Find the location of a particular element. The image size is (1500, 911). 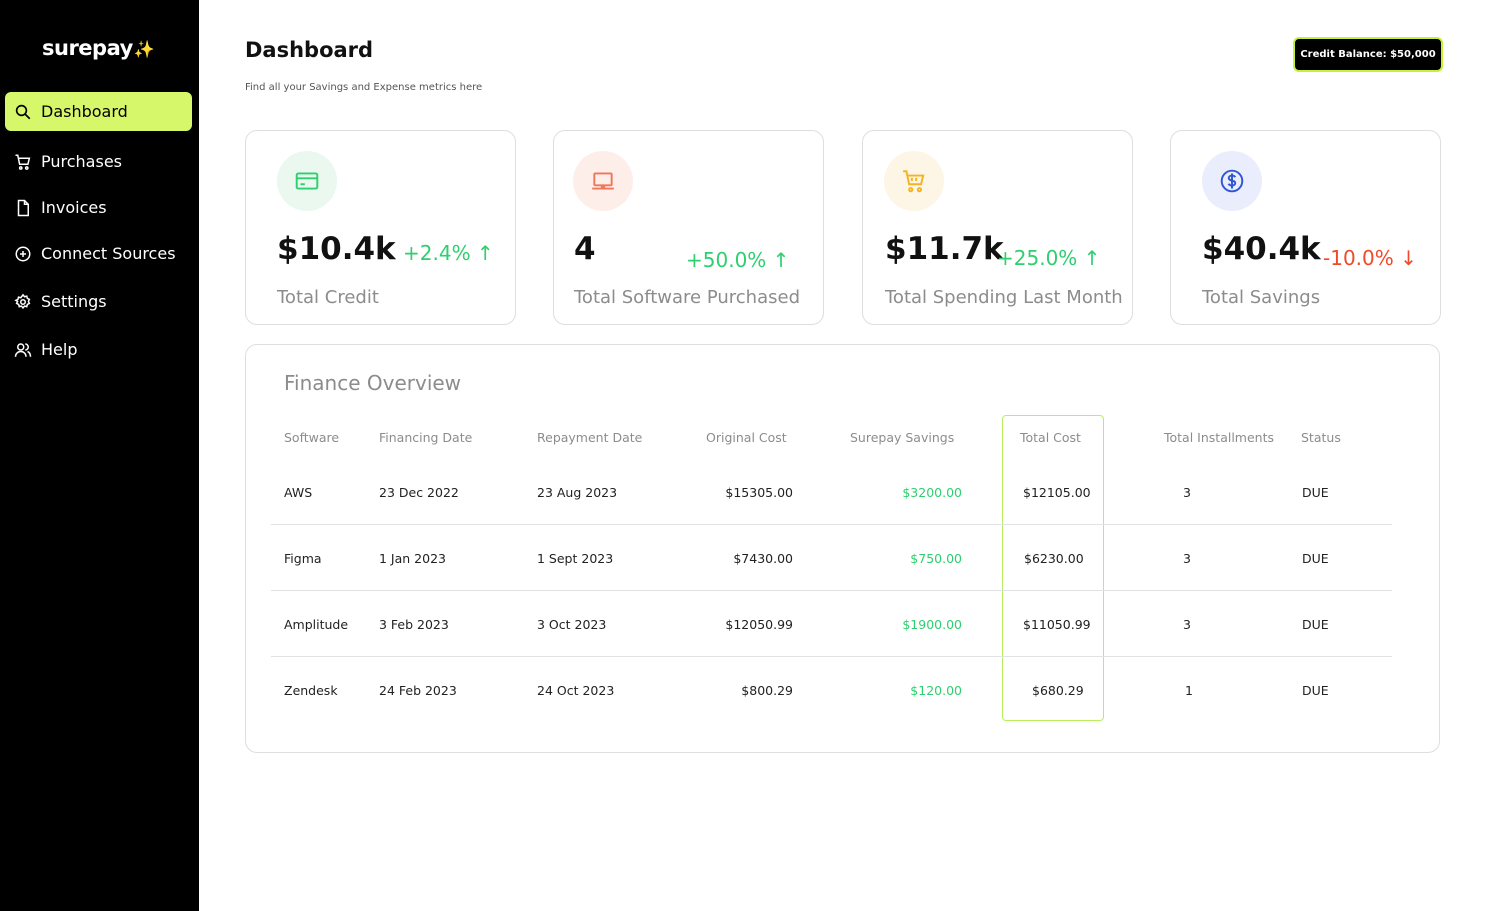

column-header-total-cost: Total Cost is located at coordinates (1050, 437).